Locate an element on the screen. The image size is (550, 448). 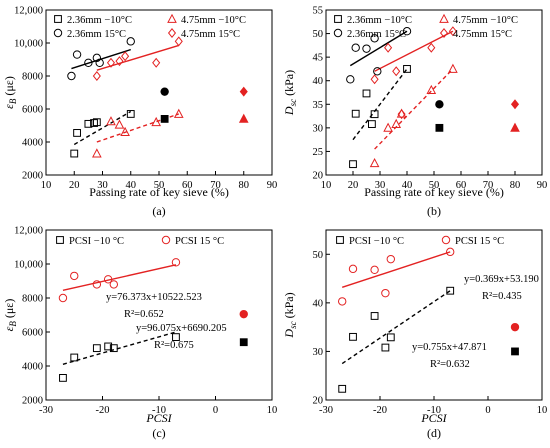
y-axis-label-subscript: B is located at coordinates (13, 101).